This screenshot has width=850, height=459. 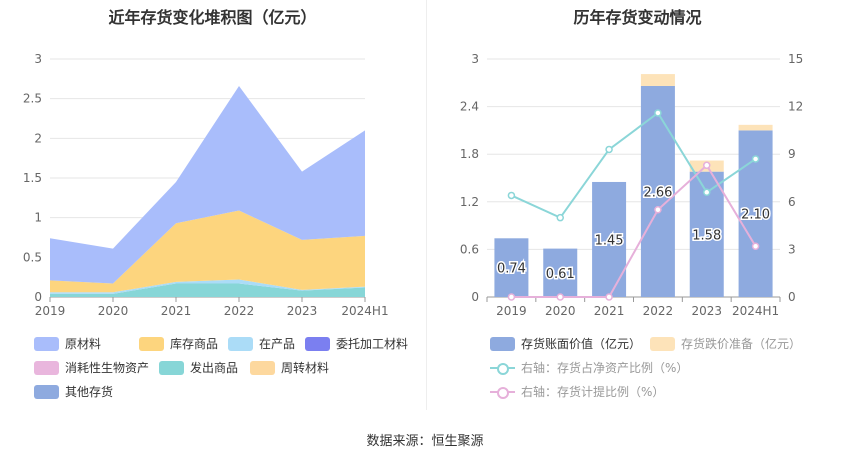 I want to click on left-x-tick-label: 2024H1, so click(x=364, y=311).